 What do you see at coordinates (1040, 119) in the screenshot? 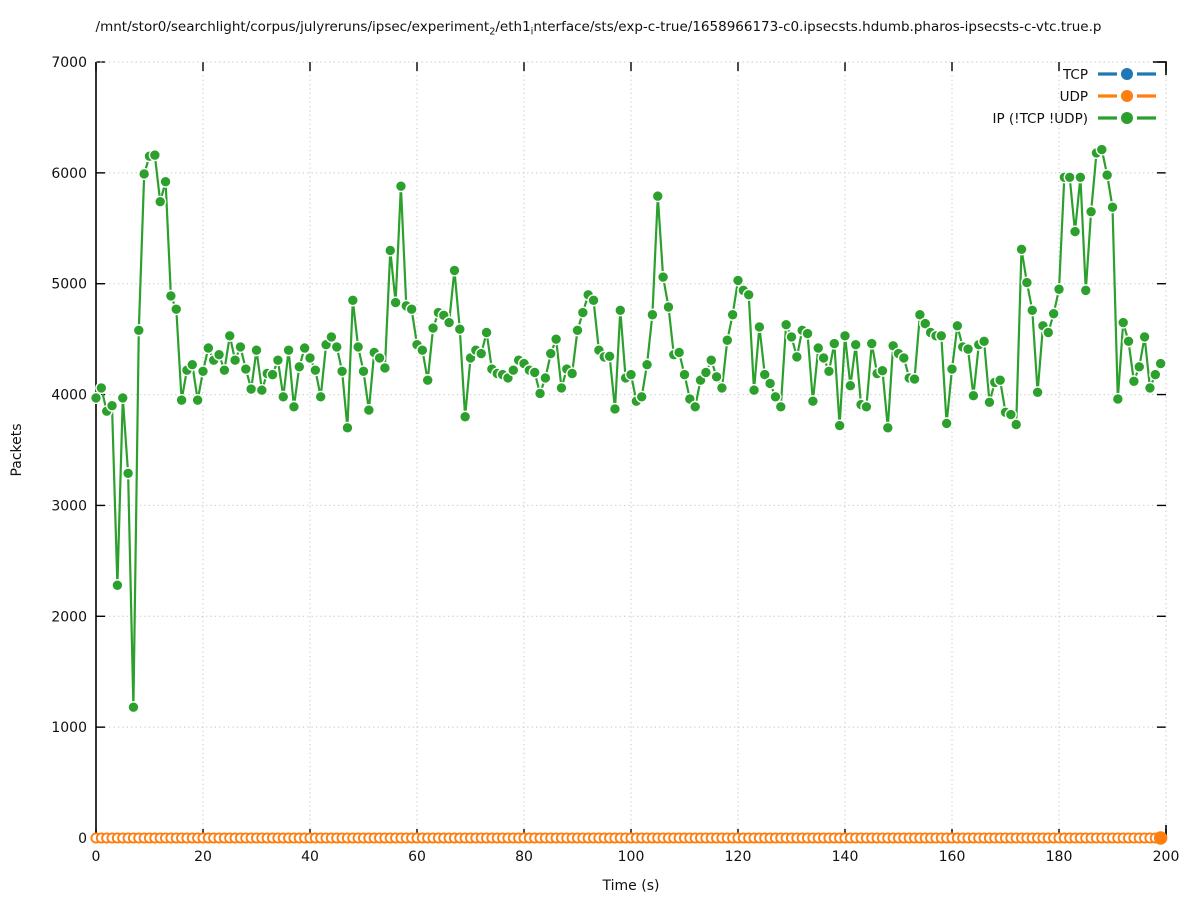
I see `legend-label-ip: IP (!TCP !UDP)` at bounding box center [1040, 119].